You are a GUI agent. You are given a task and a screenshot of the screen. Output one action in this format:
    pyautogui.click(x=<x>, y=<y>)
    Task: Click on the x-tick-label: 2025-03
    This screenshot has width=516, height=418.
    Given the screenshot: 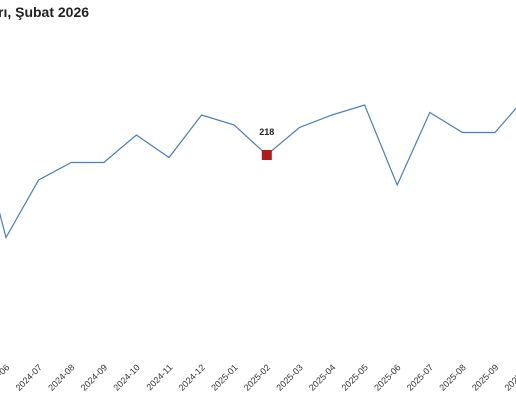 What is the action you would take?
    pyautogui.click(x=289, y=377)
    